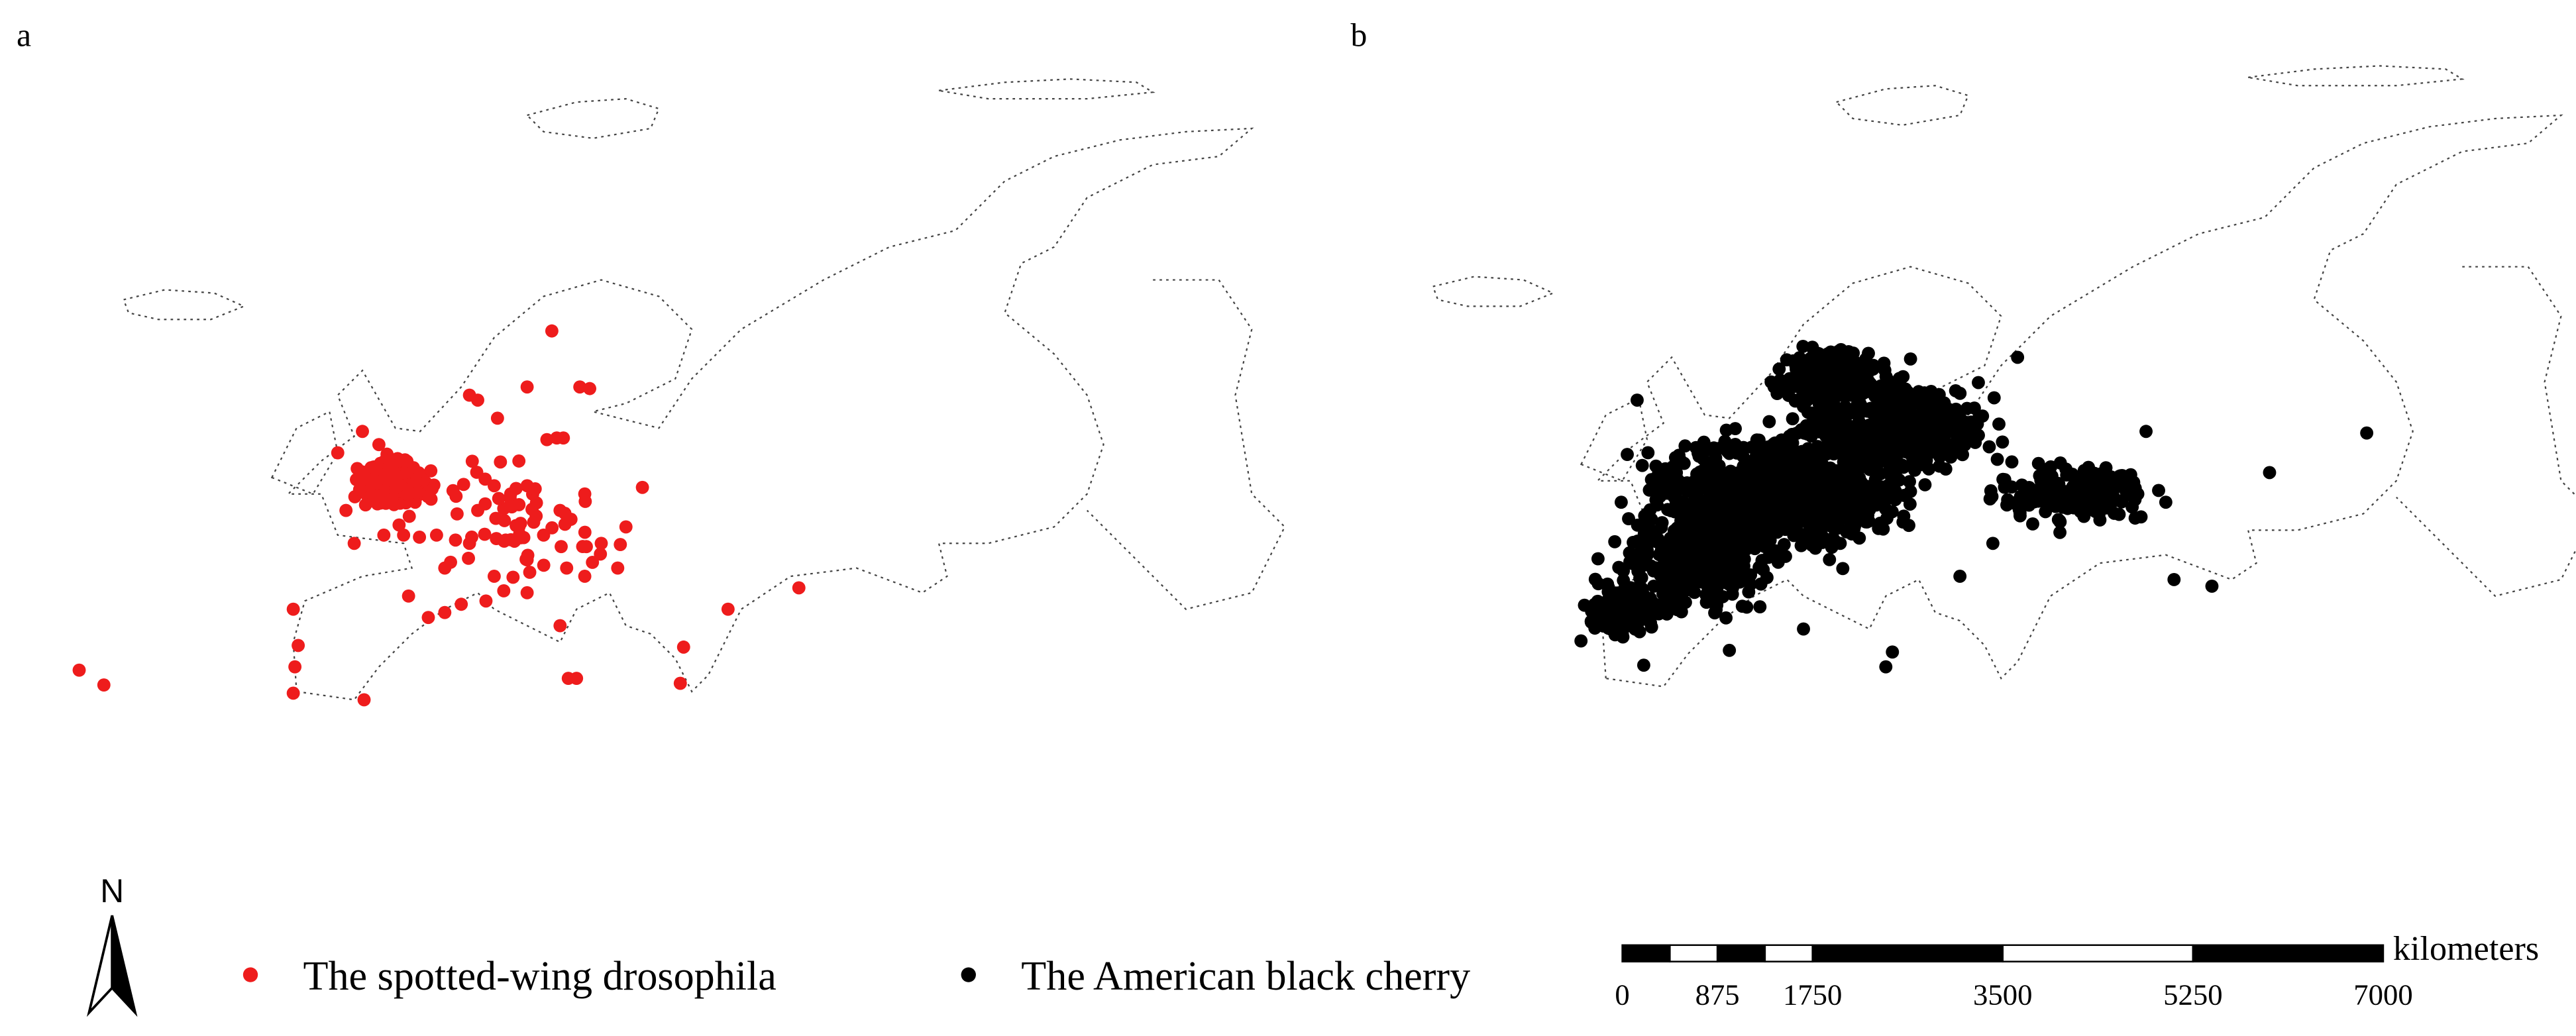 This screenshot has height=1036, width=2576. Describe the element at coordinates (250, 974) in the screenshot. I see `legend-marker` at that location.